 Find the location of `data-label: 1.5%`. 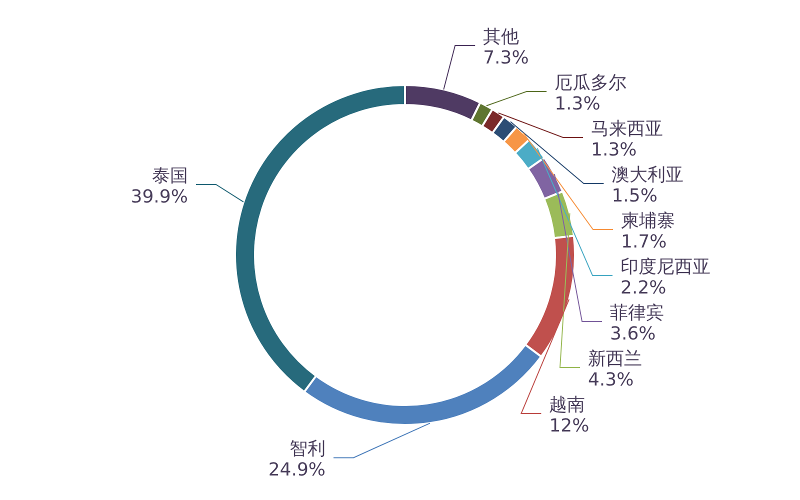

data-label: 1.5% is located at coordinates (635, 196).